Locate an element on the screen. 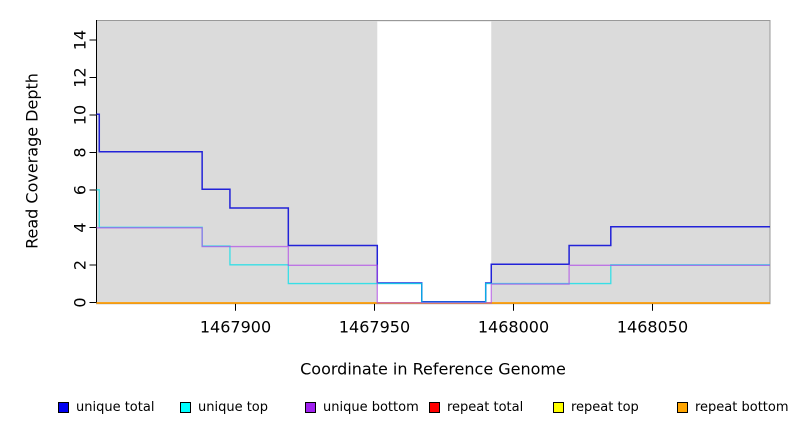 The width and height of the screenshot is (792, 432). y-tick-label: 4 is located at coordinates (80, 227).